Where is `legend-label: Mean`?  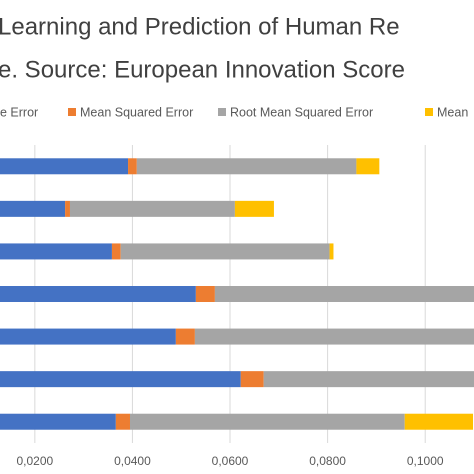 legend-label: Mean is located at coordinates (452, 112).